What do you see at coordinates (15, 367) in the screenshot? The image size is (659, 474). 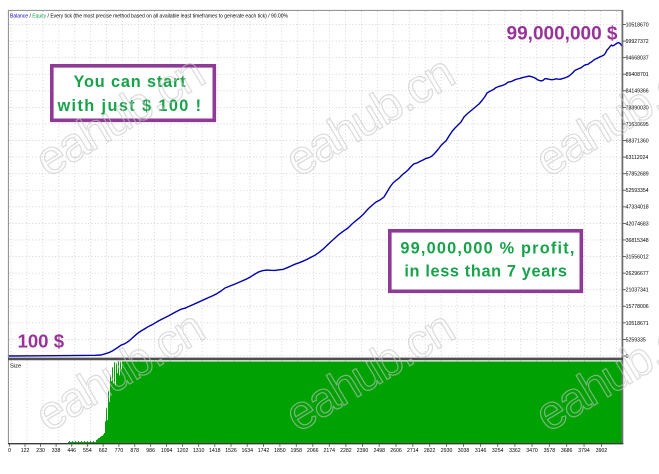 I see `svg-text: Size` at bounding box center [15, 367].